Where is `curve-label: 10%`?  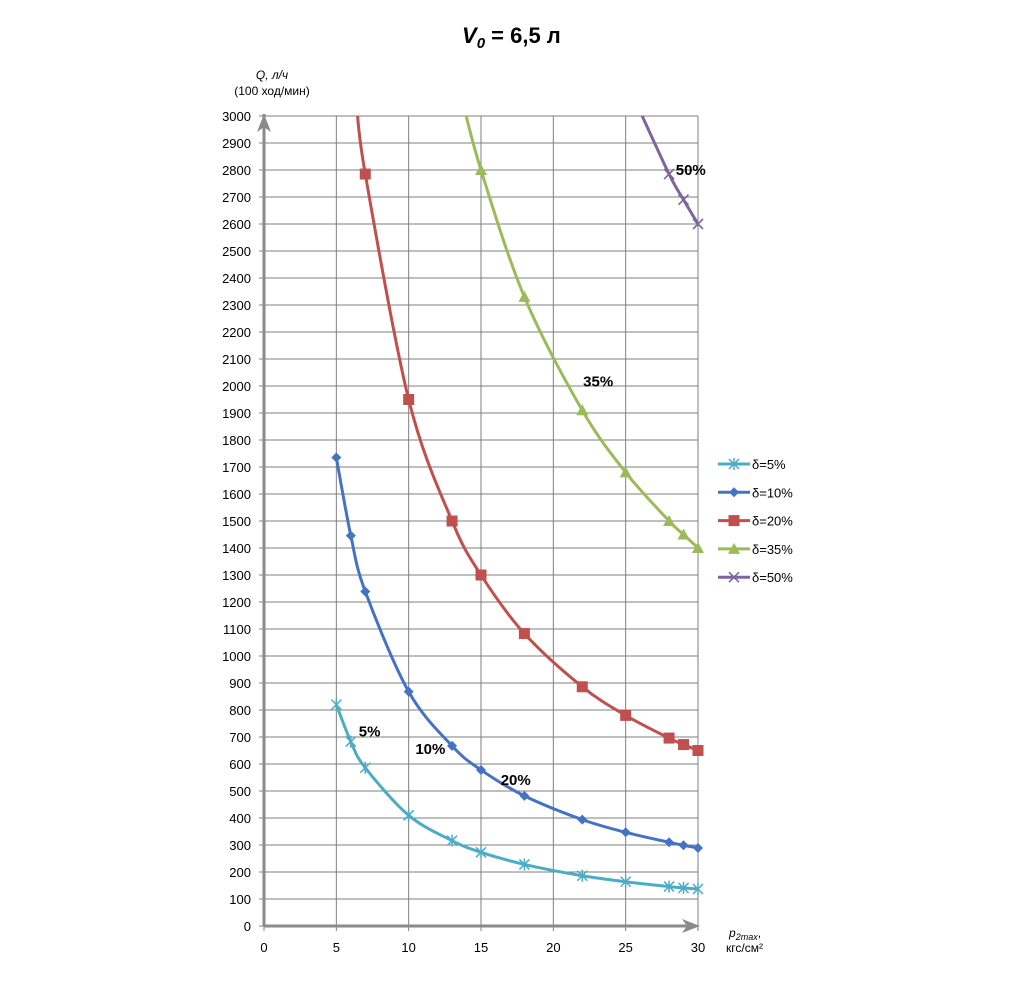 curve-label: 10% is located at coordinates (430, 749).